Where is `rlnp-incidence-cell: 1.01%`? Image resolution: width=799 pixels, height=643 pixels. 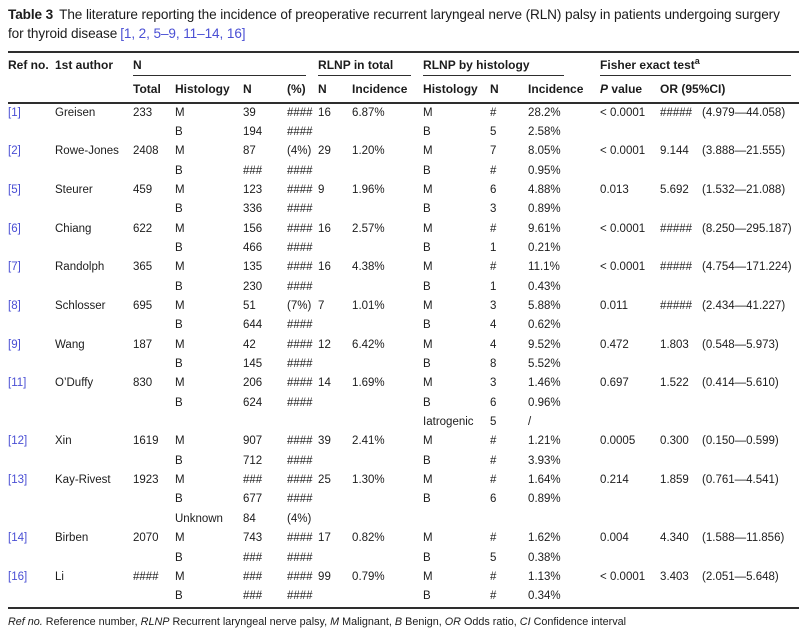
rlnp-incidence-cell: 1.01% is located at coordinates (368, 306).